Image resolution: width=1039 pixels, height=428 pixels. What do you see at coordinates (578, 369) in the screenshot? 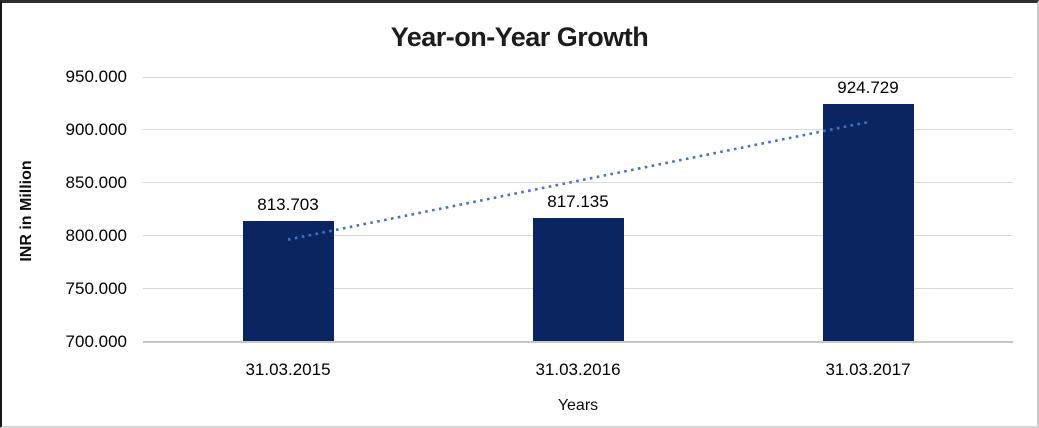
I see `x-tick-label: 31.03.2016` at bounding box center [578, 369].